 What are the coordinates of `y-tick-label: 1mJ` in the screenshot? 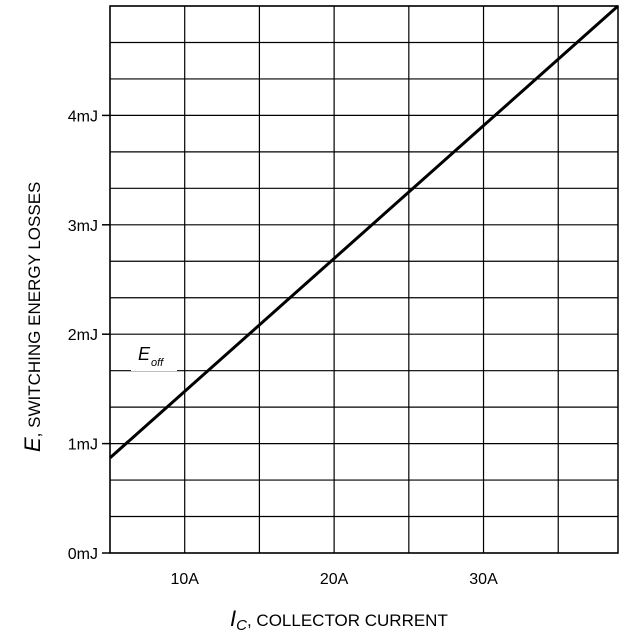 It's located at (83, 445).